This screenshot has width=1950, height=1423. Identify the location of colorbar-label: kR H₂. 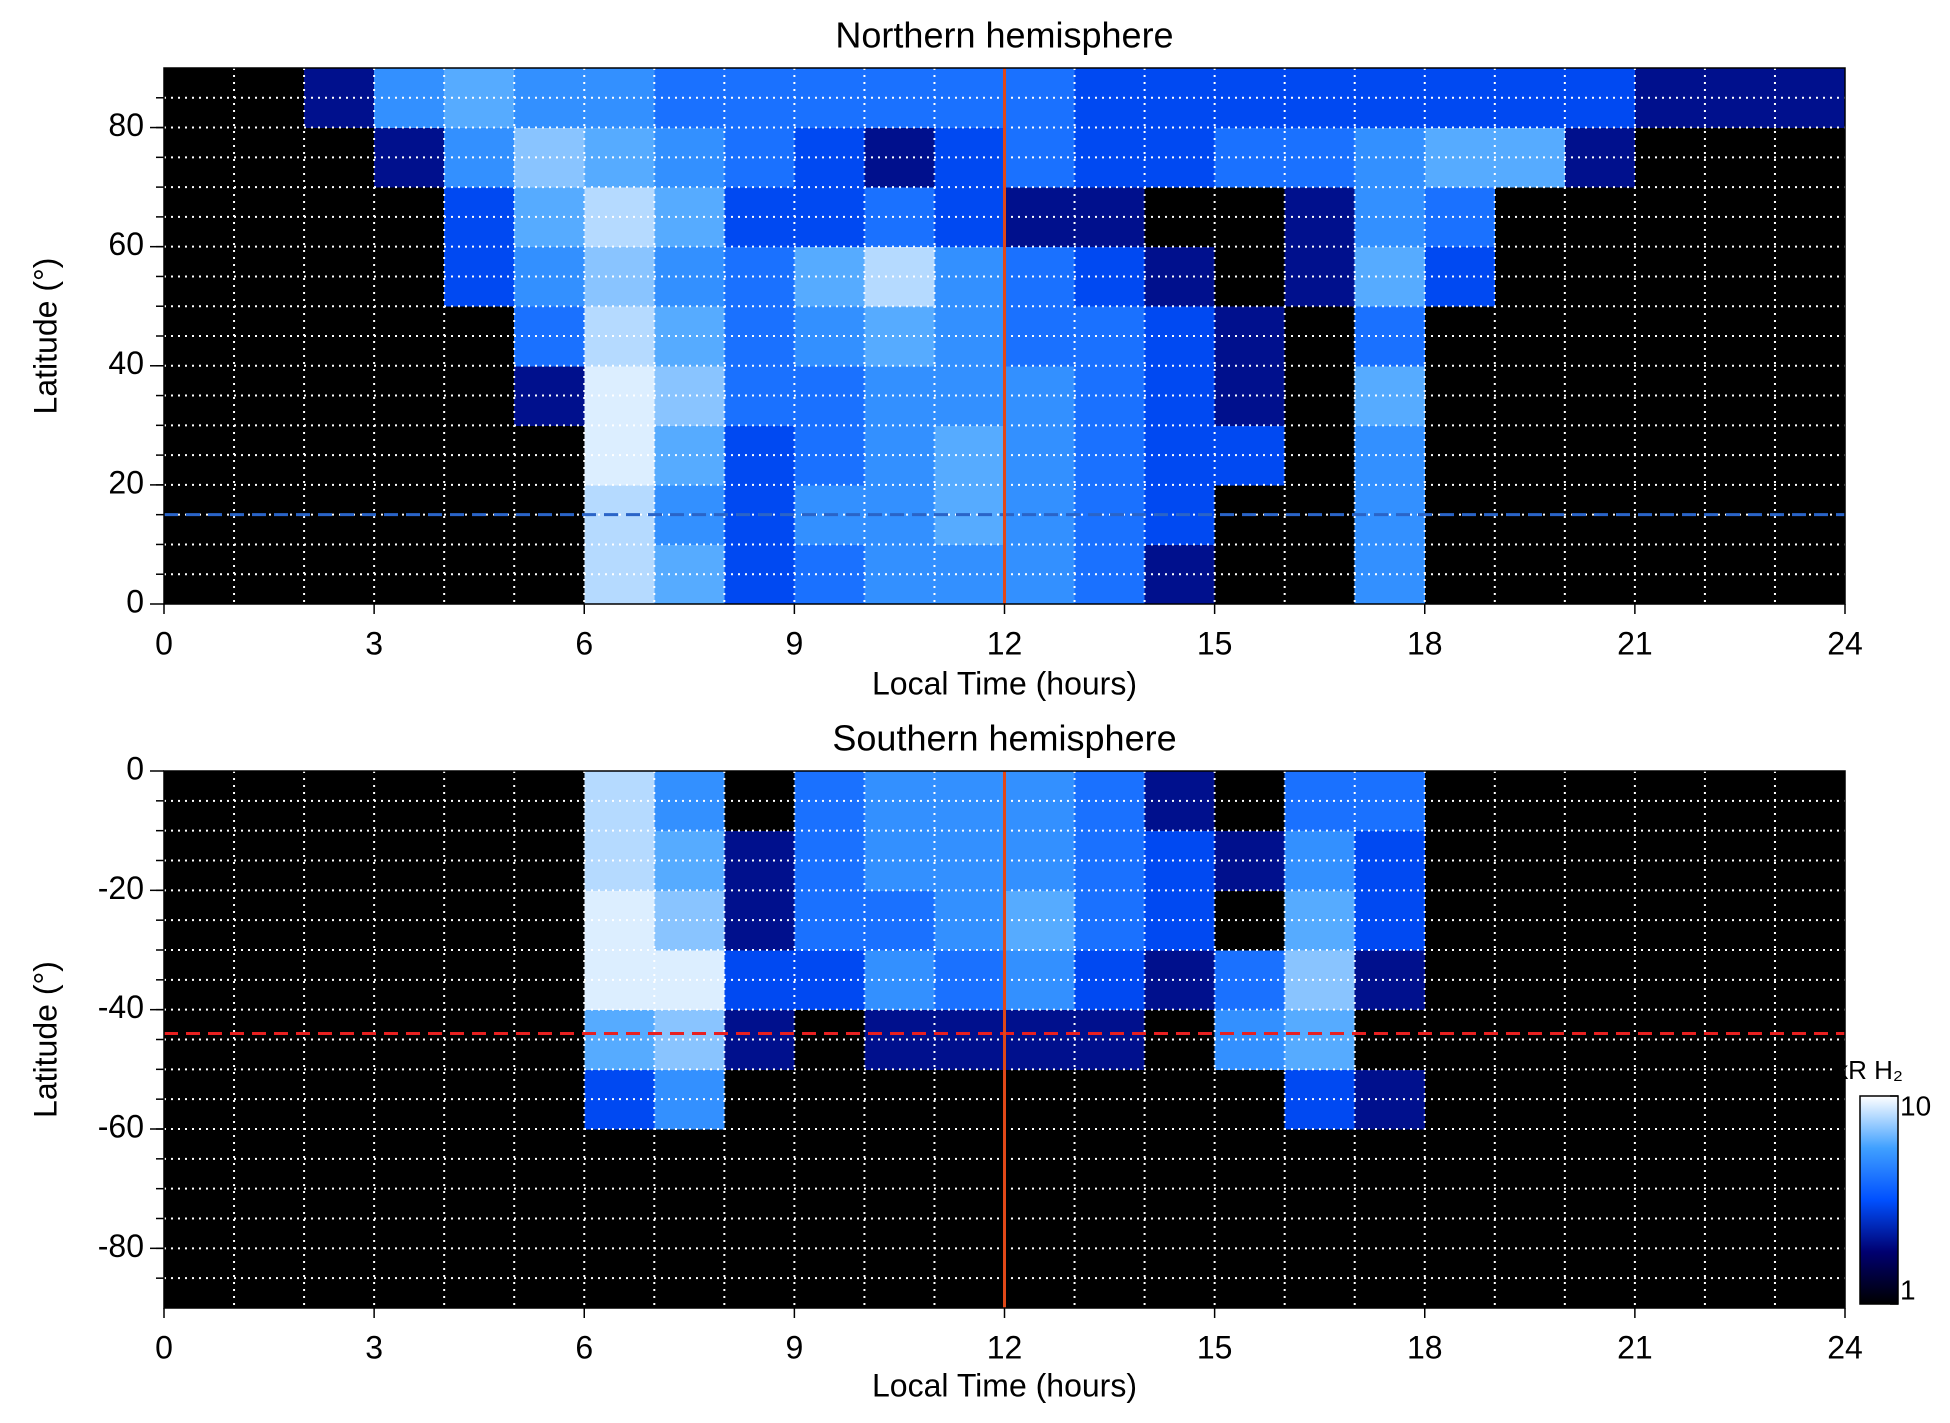
(1869, 1070).